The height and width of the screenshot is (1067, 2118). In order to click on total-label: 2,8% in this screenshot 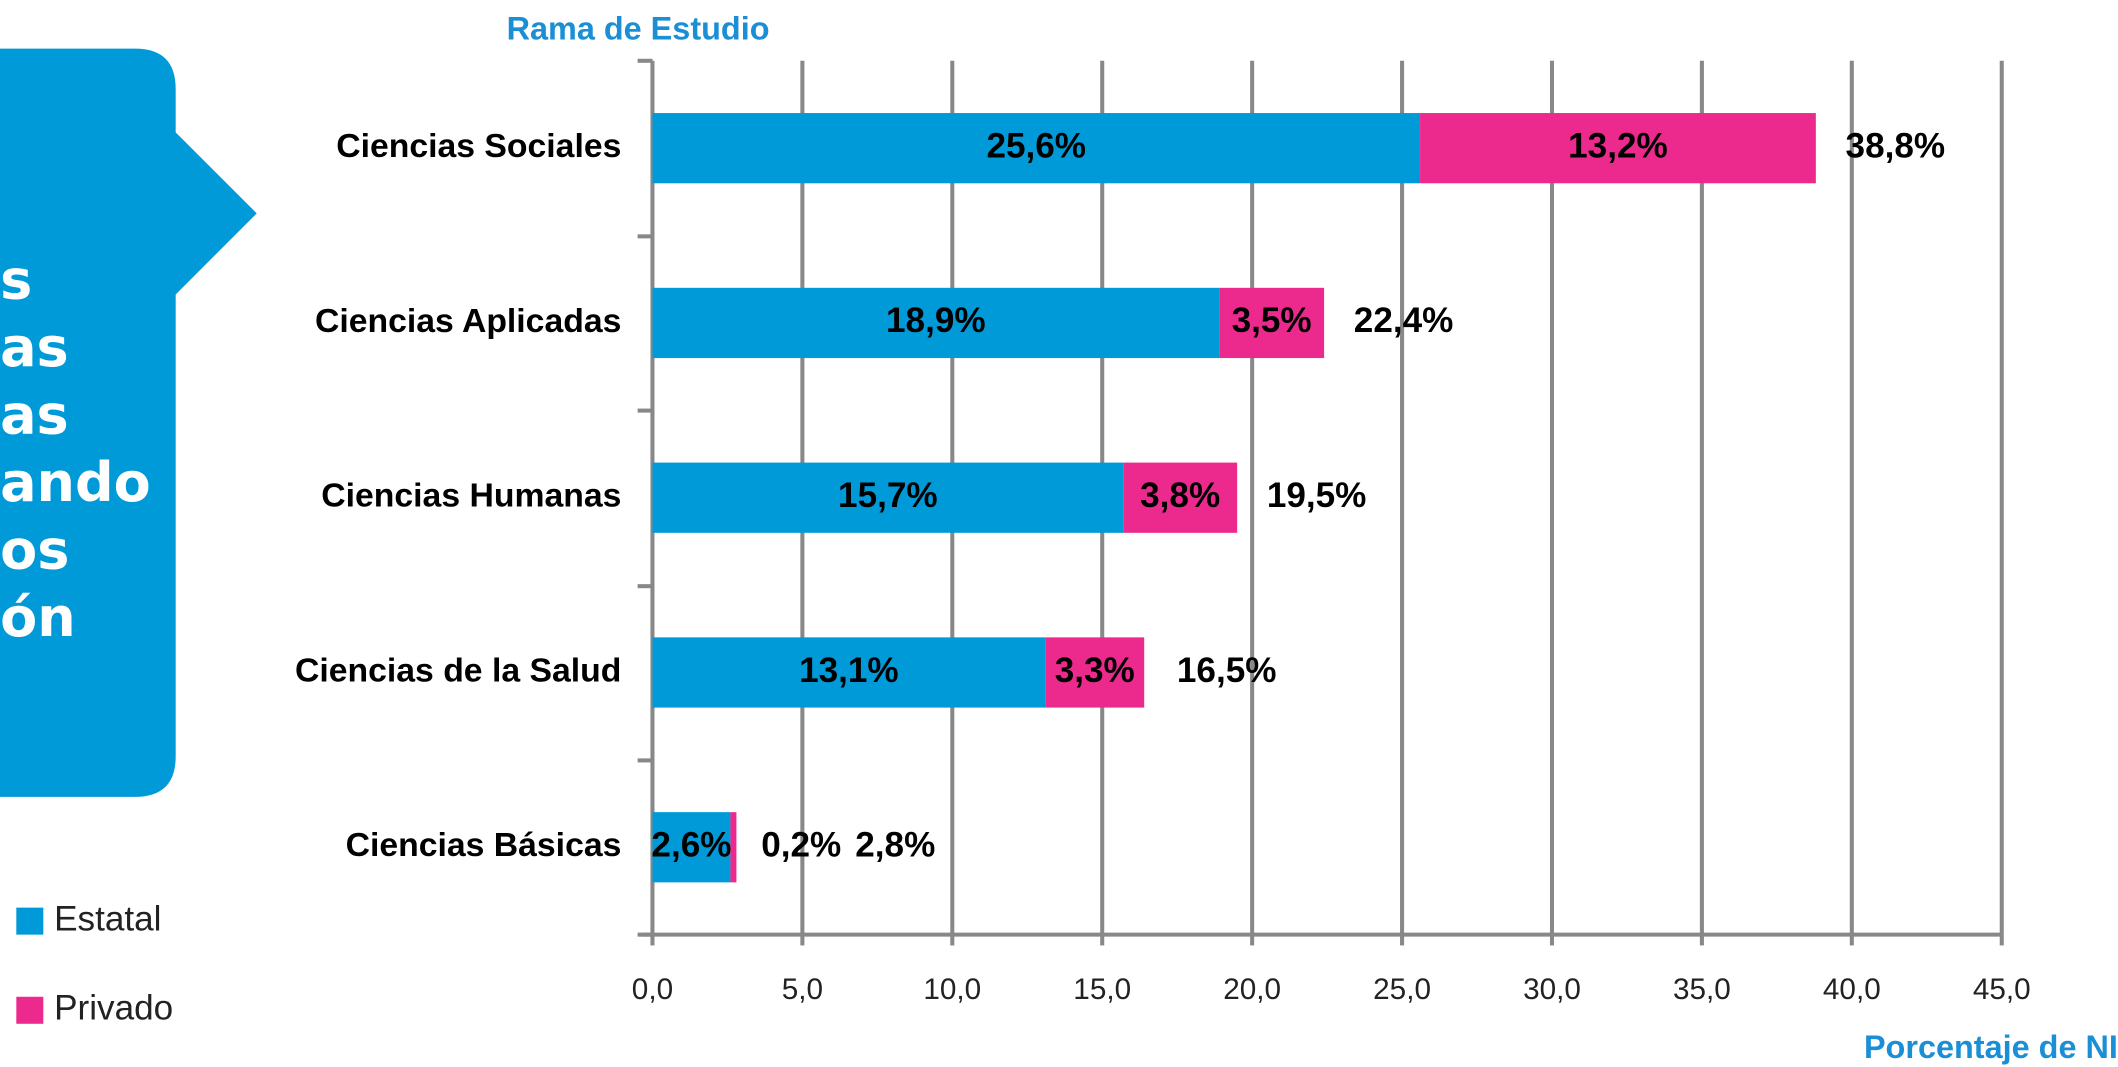, I will do `click(895, 845)`.